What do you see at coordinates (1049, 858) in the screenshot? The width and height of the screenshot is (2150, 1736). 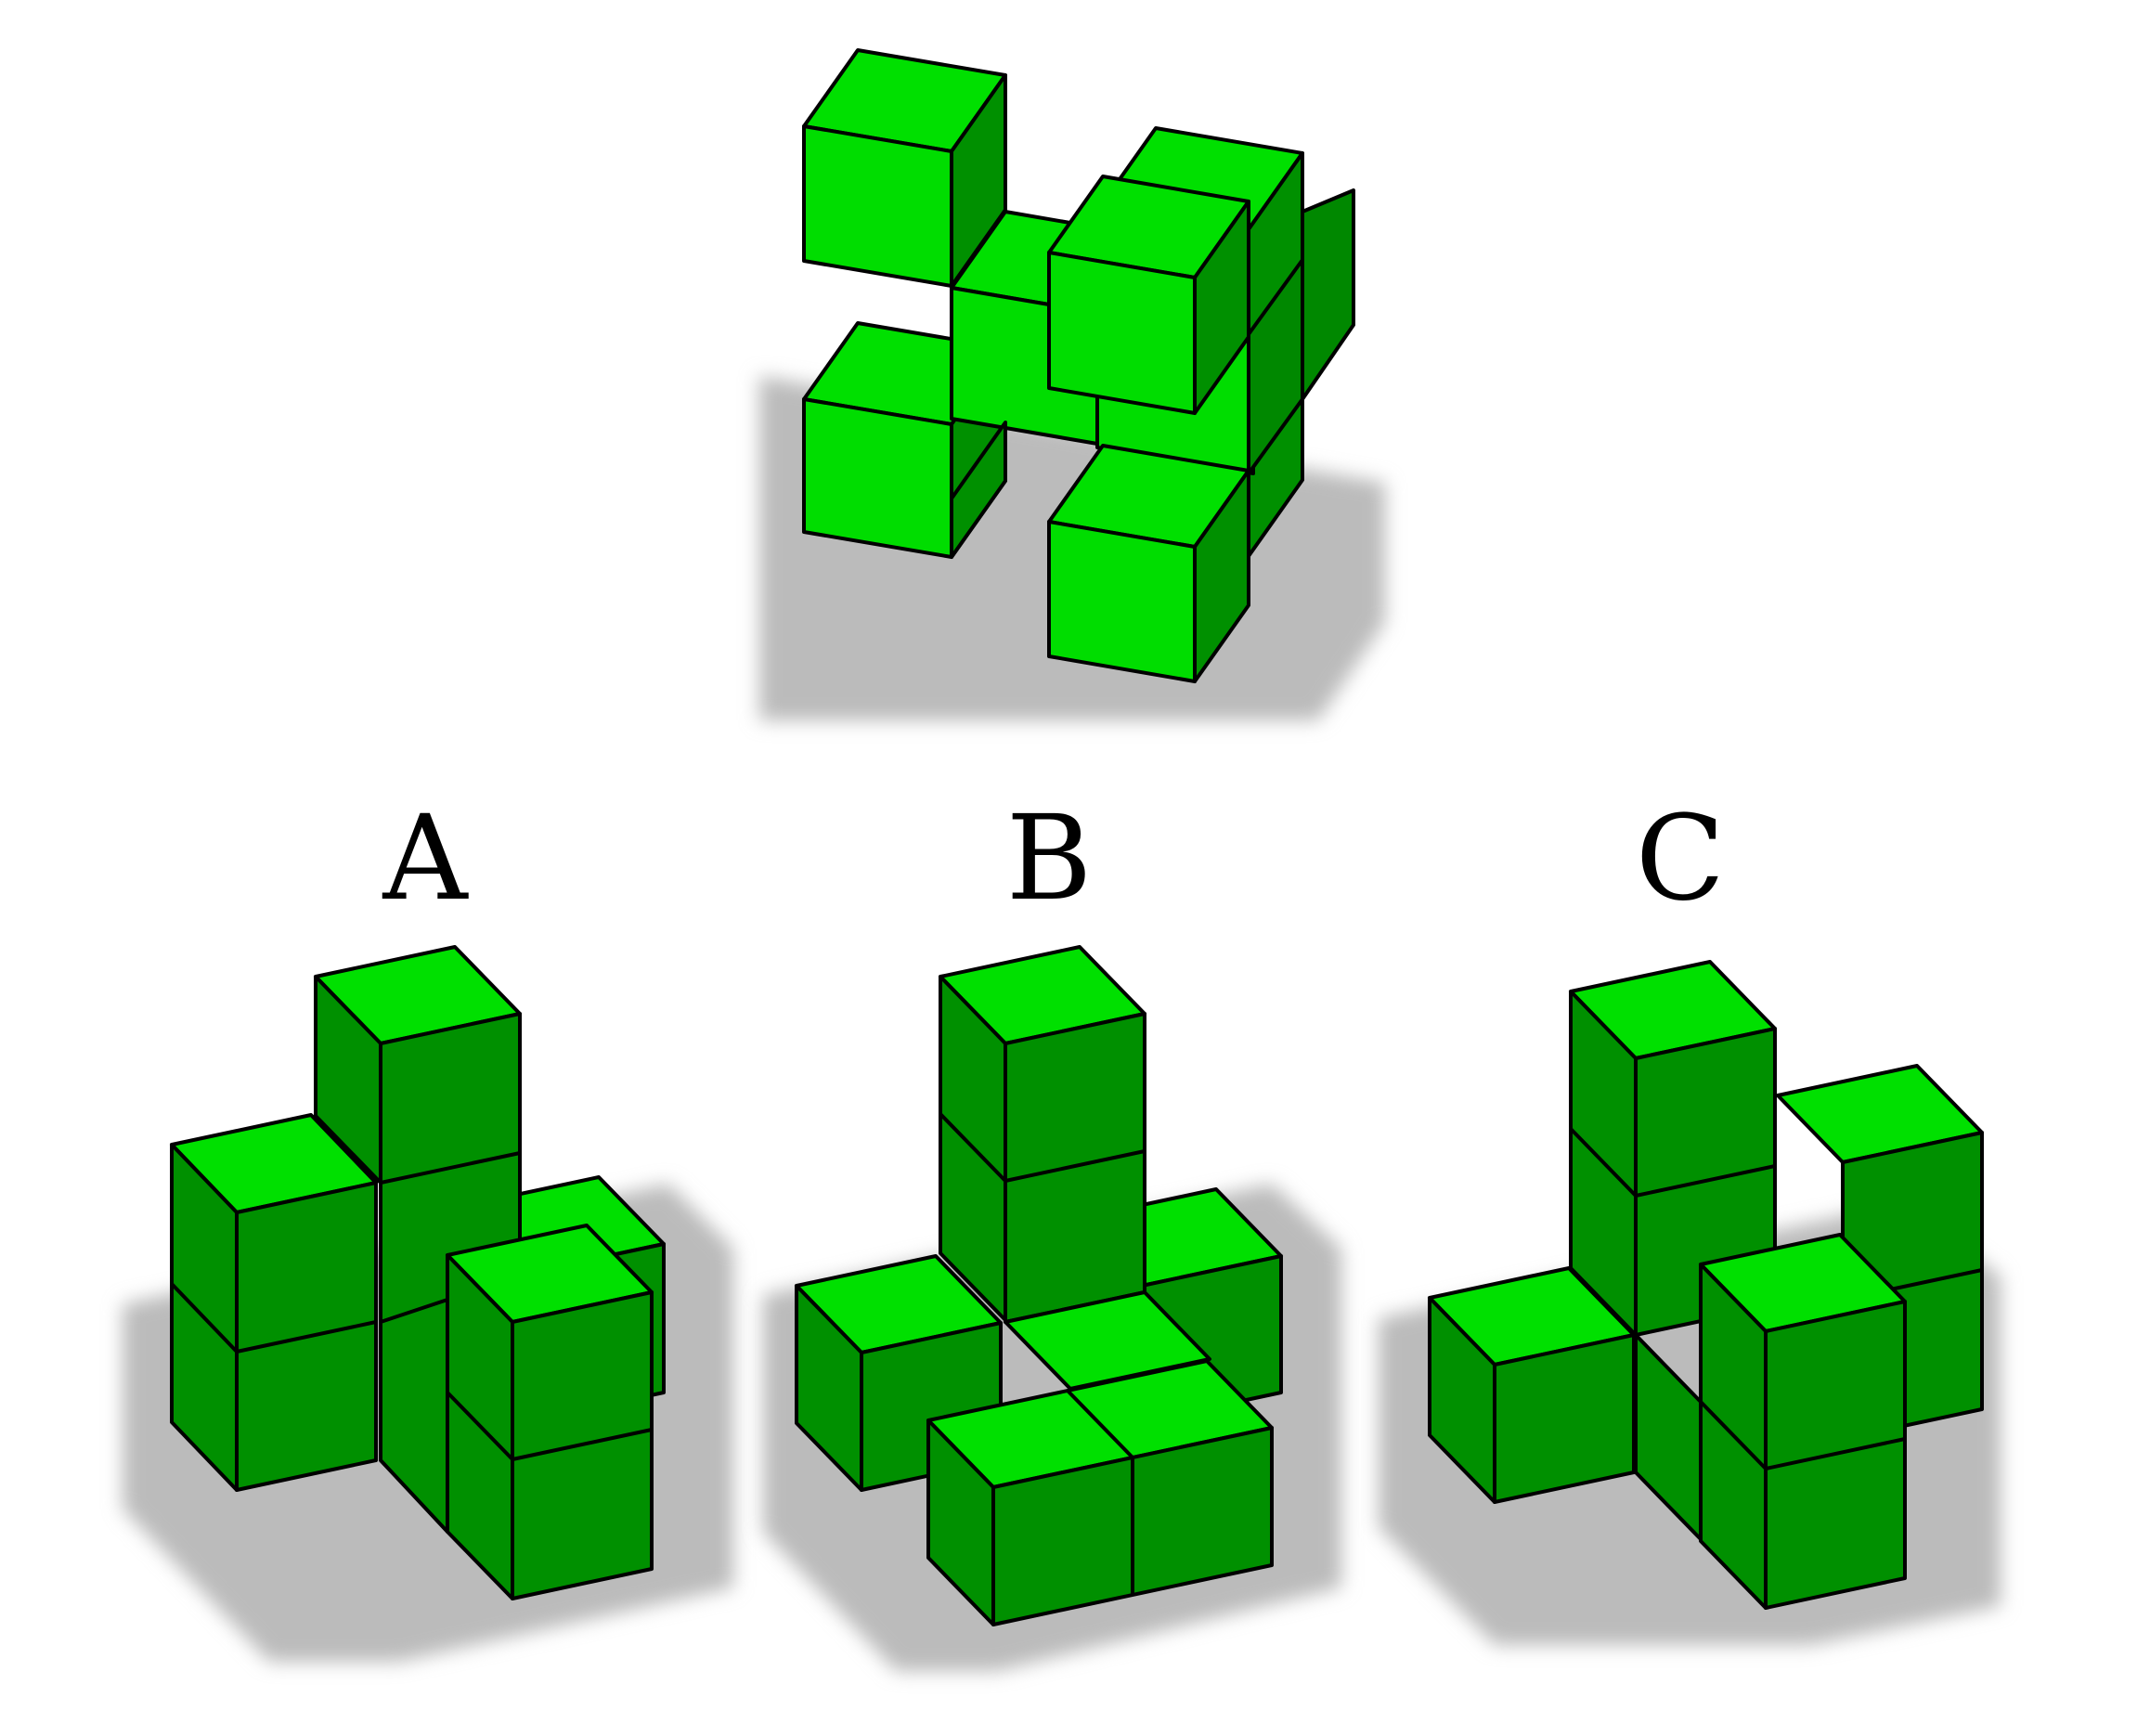 I see `option-b-label: B` at bounding box center [1049, 858].